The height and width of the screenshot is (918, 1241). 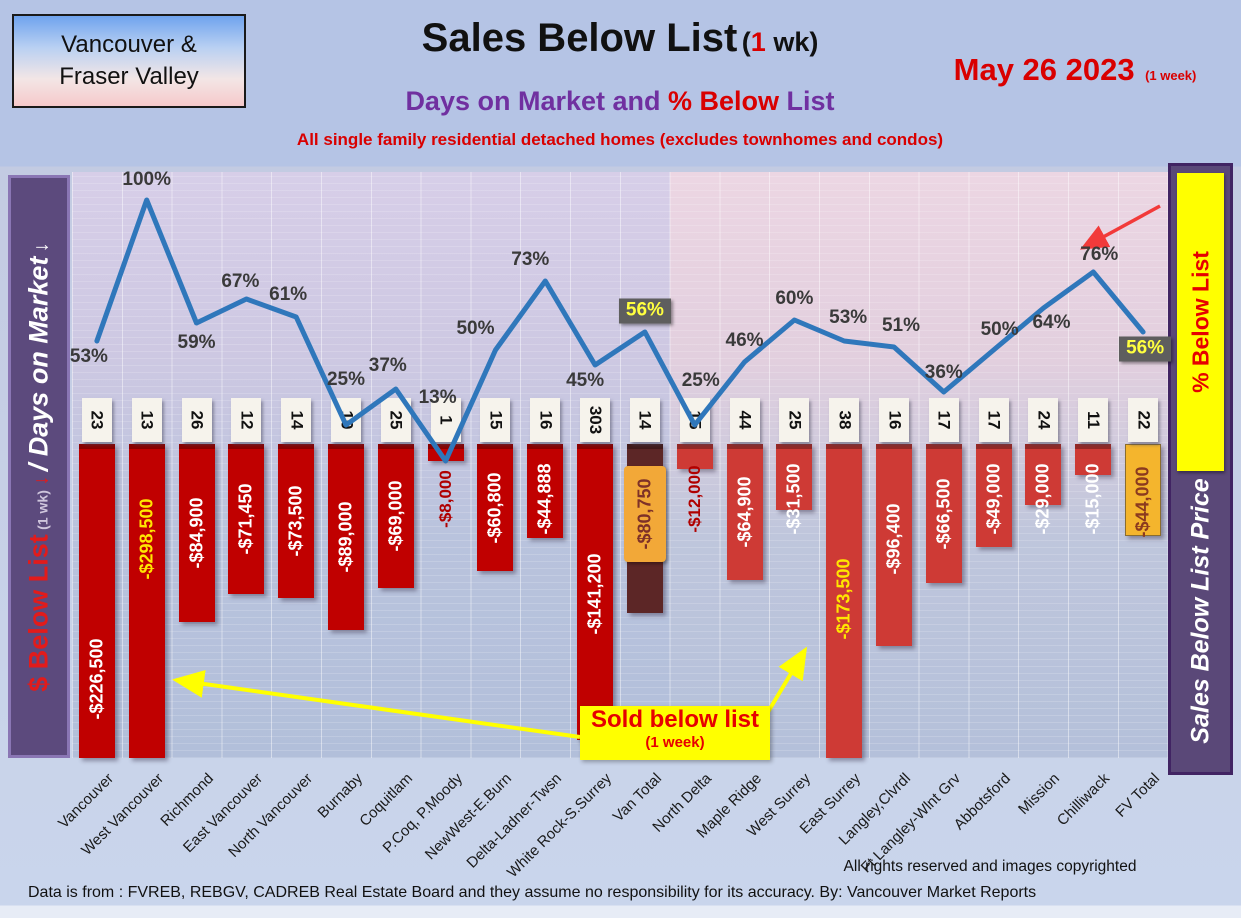 I want to click on days-on-market-box: 25, so click(x=794, y=420).